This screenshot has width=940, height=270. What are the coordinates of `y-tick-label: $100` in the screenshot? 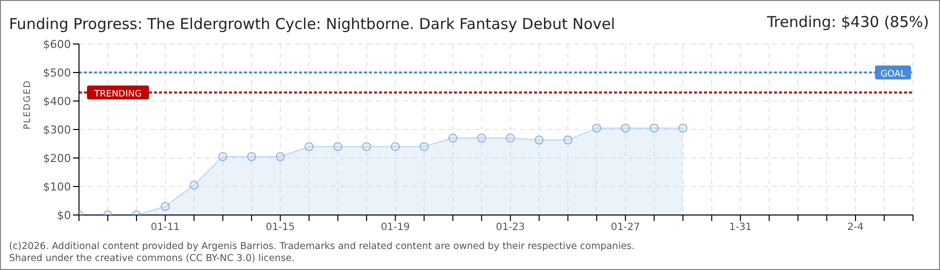 It's located at (57, 187).